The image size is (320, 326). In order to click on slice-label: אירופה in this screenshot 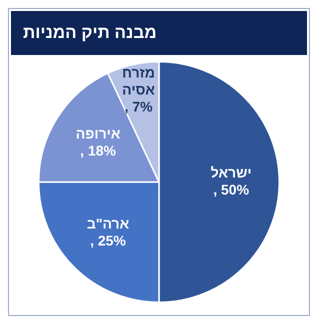, I will do `click(98, 134)`.